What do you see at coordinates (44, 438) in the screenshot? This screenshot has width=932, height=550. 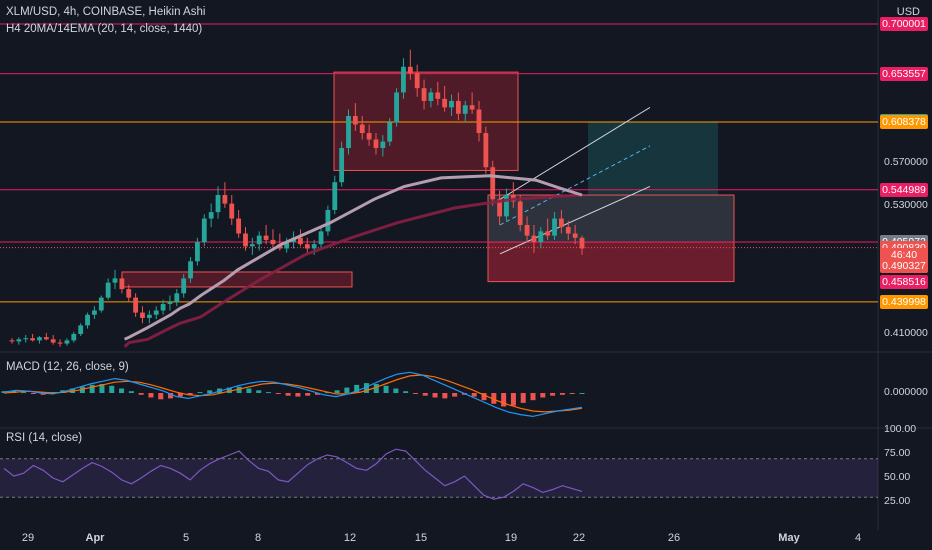 I see `rsi-legend: RSI (14, close)` at bounding box center [44, 438].